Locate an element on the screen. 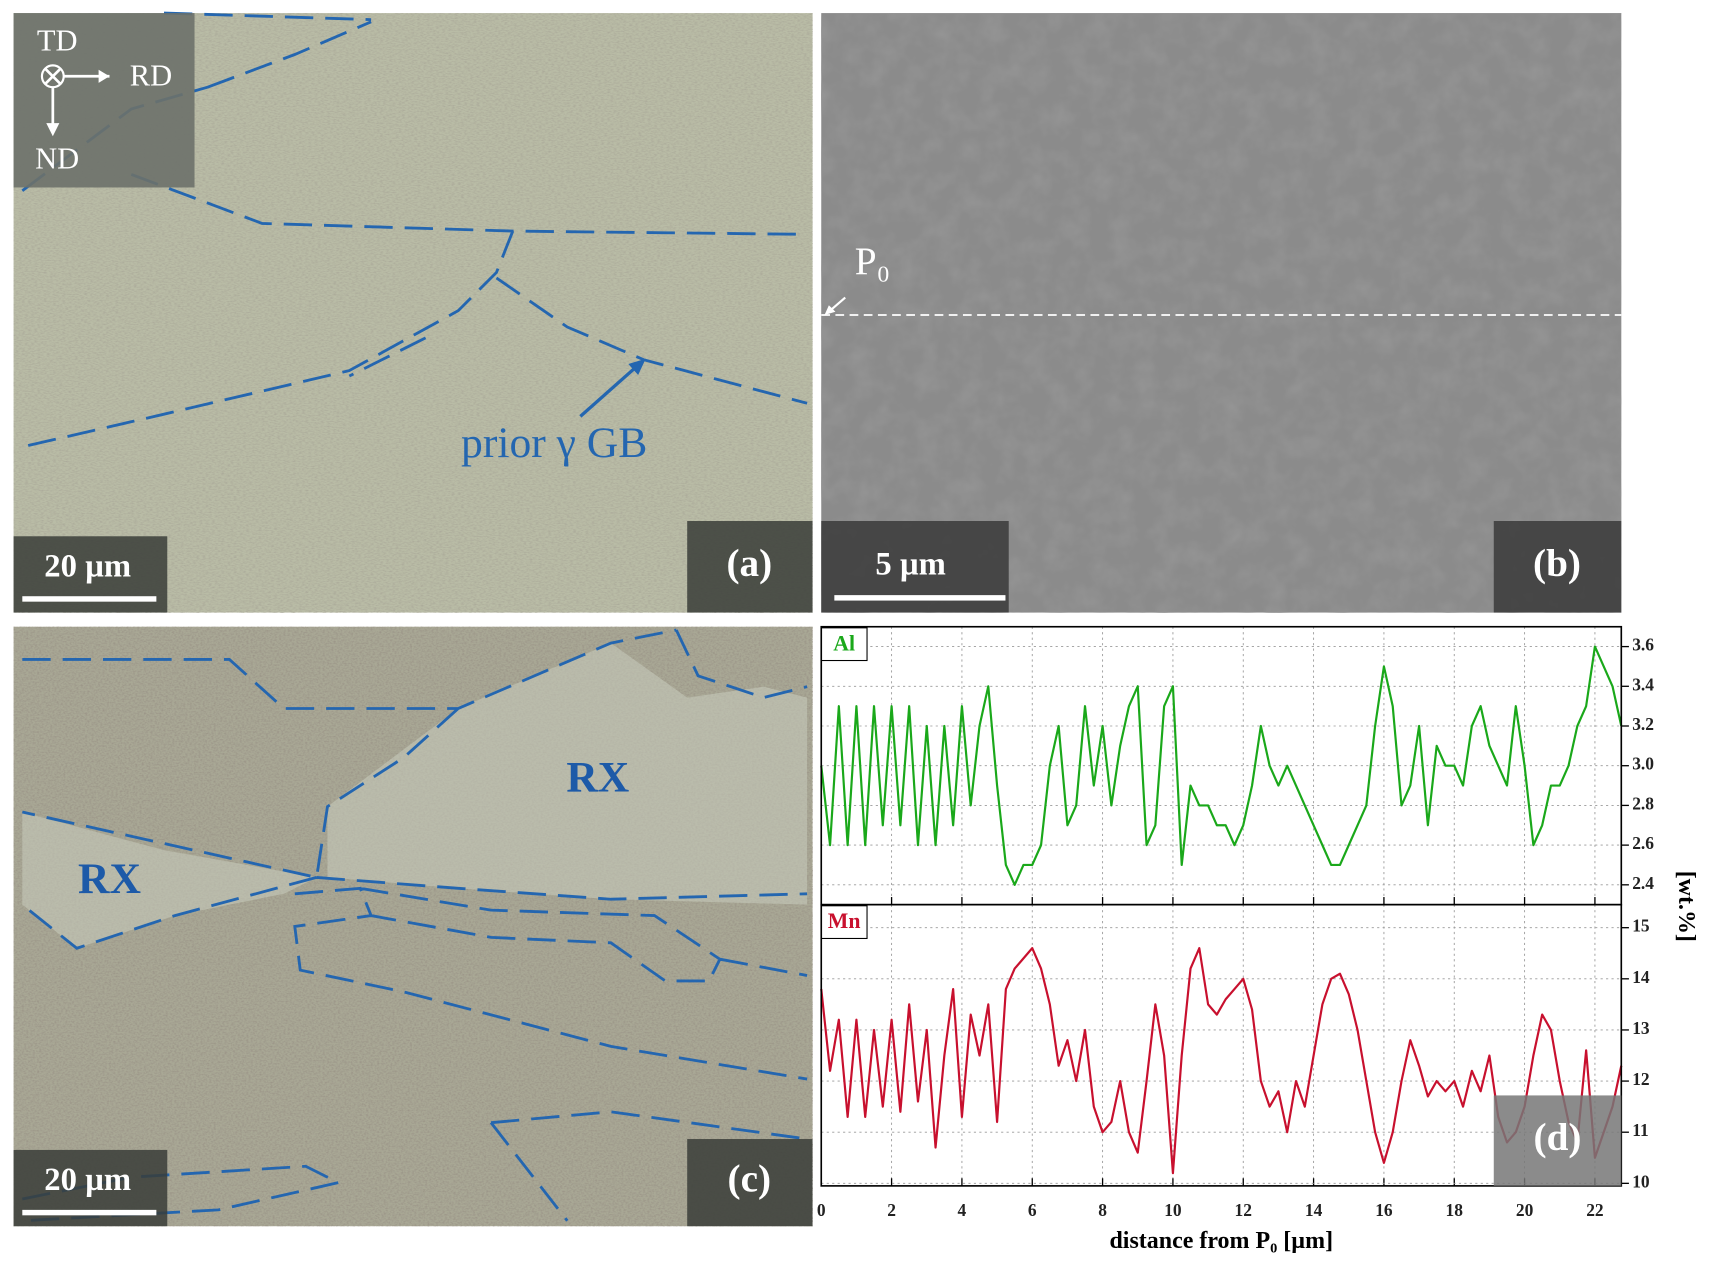 Image resolution: width=1709 pixels, height=1272 pixels. y-tick-label: 15 is located at coordinates (1641, 926).